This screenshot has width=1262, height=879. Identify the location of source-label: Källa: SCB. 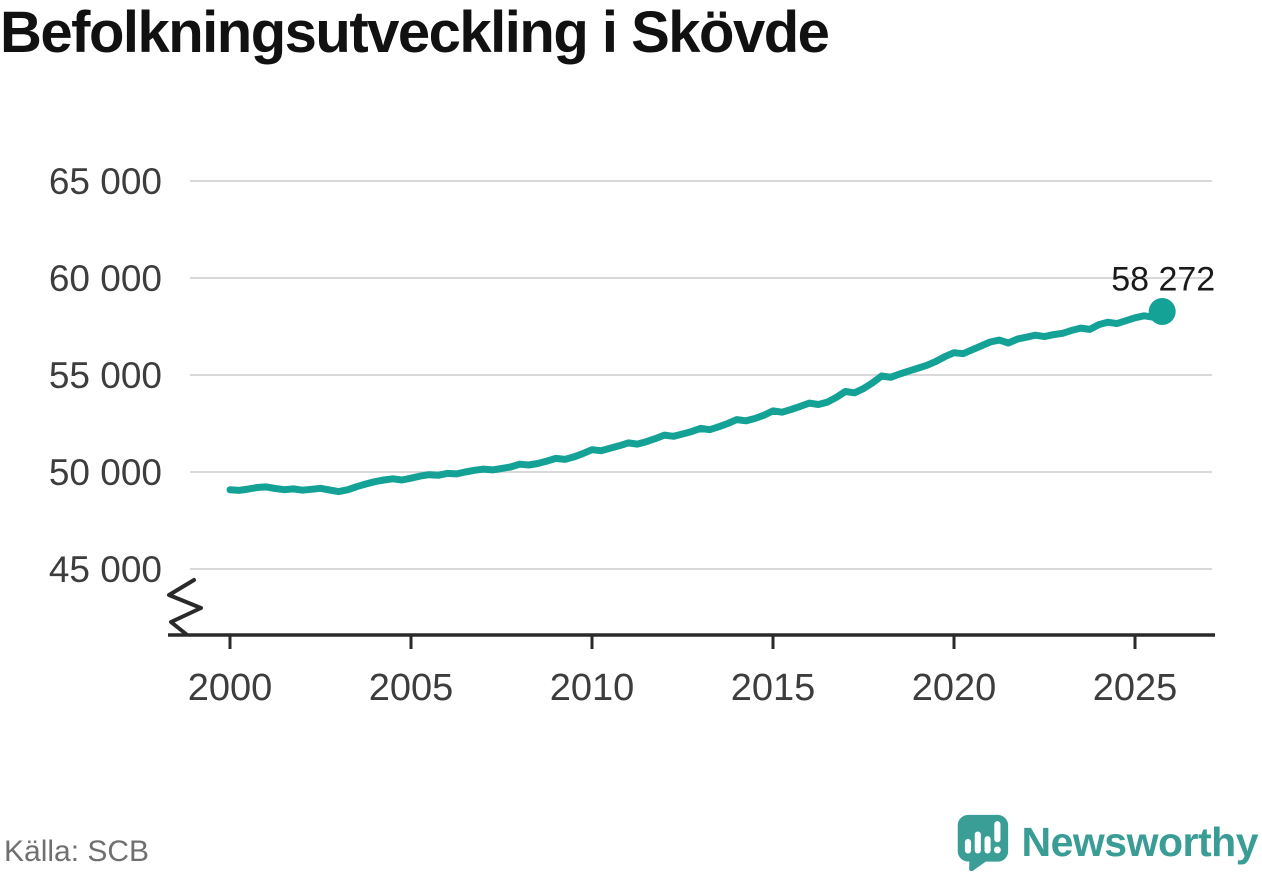
(77, 851).